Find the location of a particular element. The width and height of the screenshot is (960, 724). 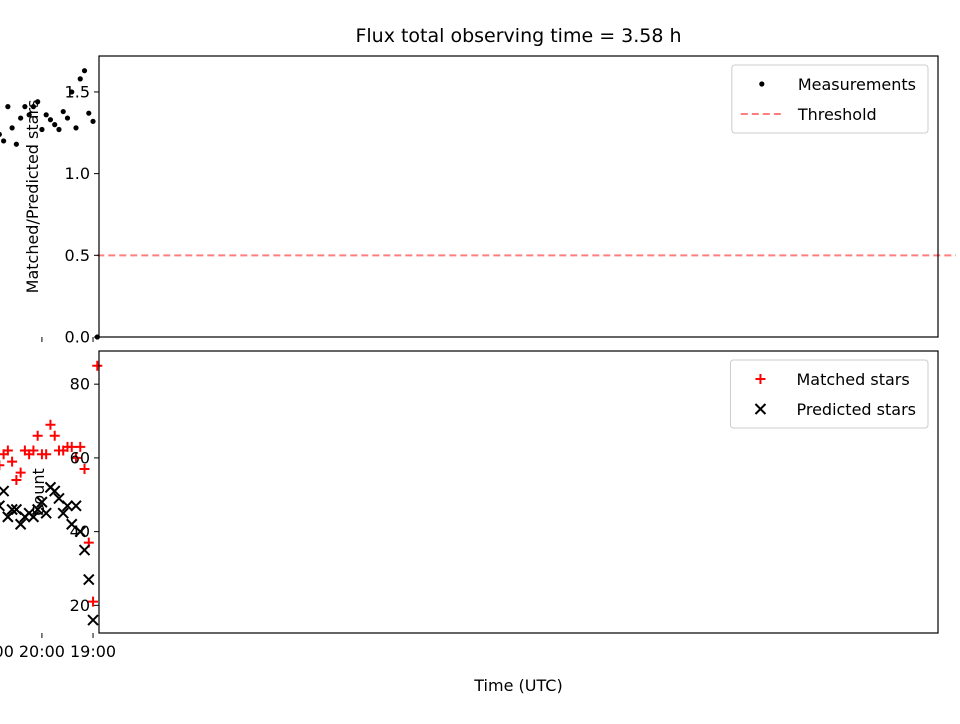

bottom-y-tick-label: 80 is located at coordinates (80, 384).